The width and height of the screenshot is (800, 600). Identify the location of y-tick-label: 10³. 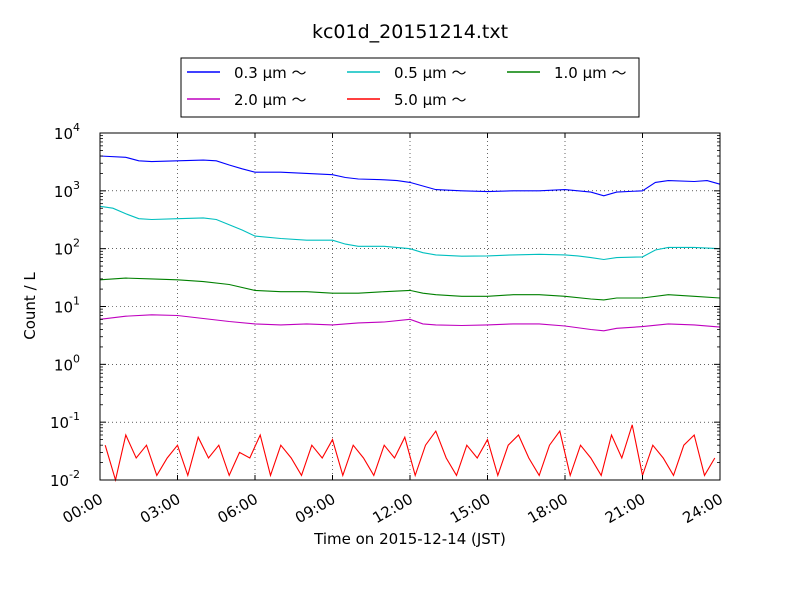
(67, 190).